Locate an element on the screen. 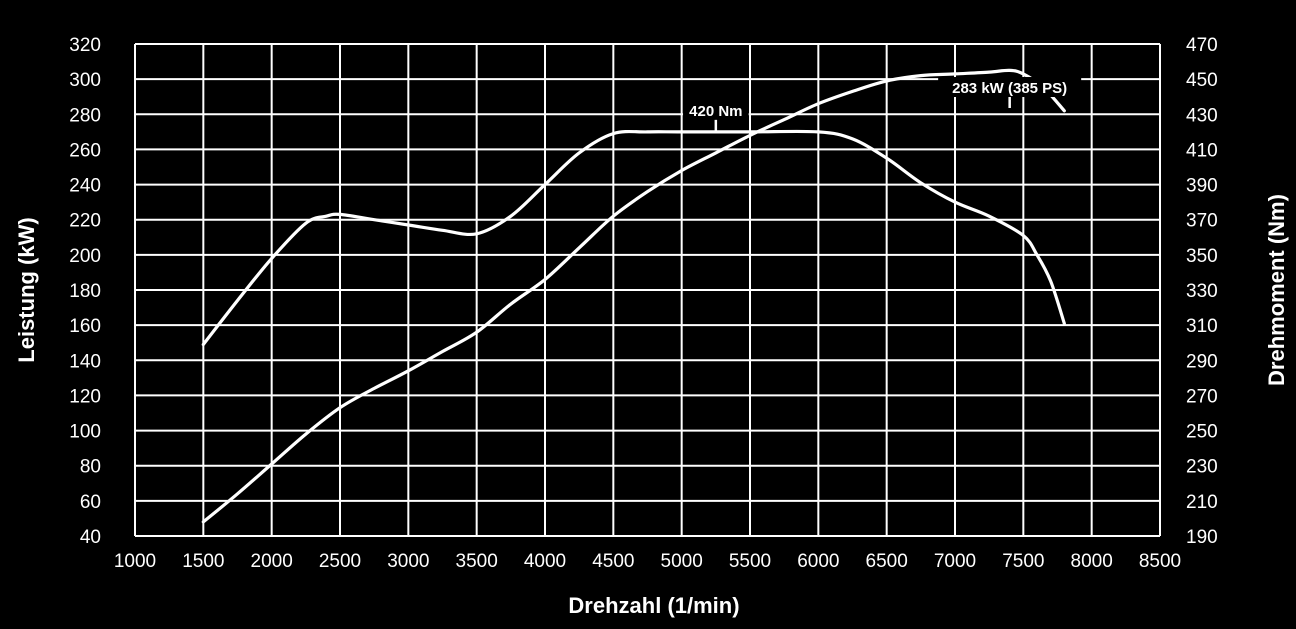 The height and width of the screenshot is (629, 1296). y-right-tick-label: 370 is located at coordinates (1202, 221).